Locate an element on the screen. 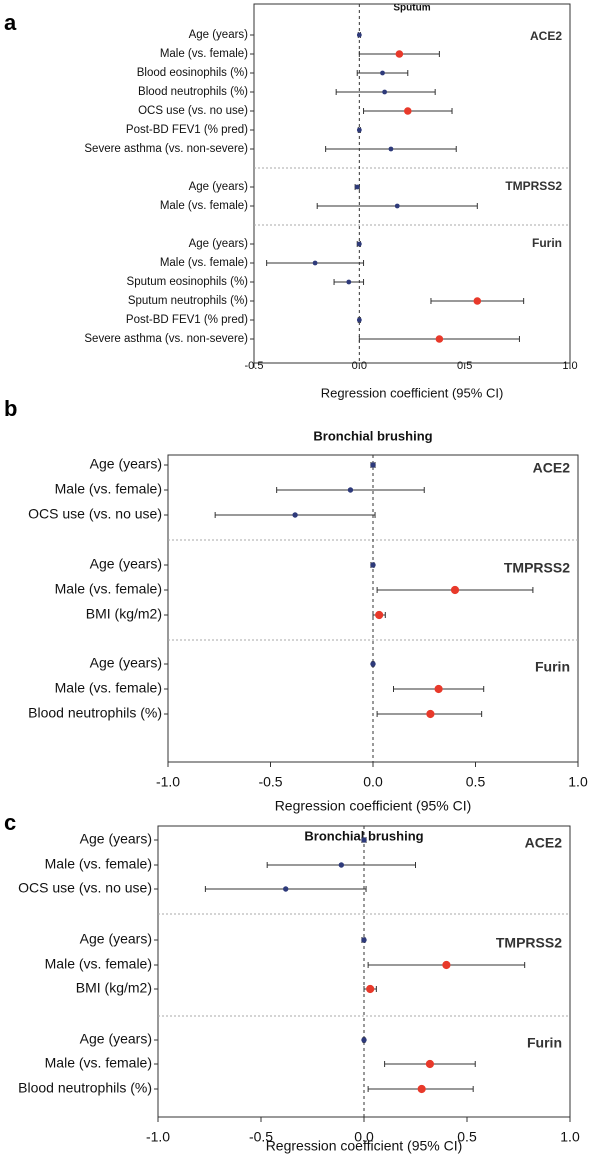  panel-label: a is located at coordinates (10, 22).